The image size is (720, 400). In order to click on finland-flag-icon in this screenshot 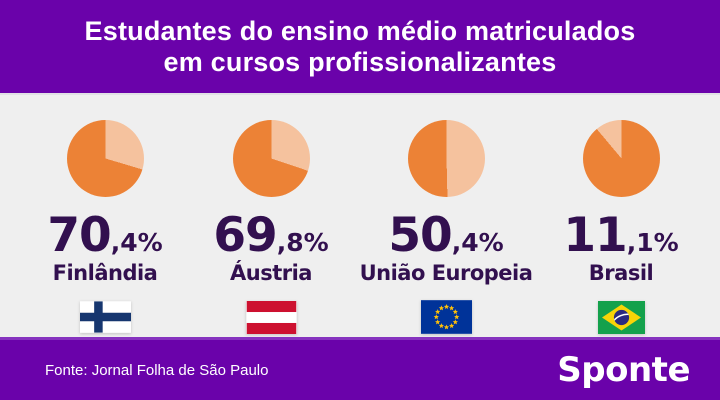, I will do `click(105, 317)`.